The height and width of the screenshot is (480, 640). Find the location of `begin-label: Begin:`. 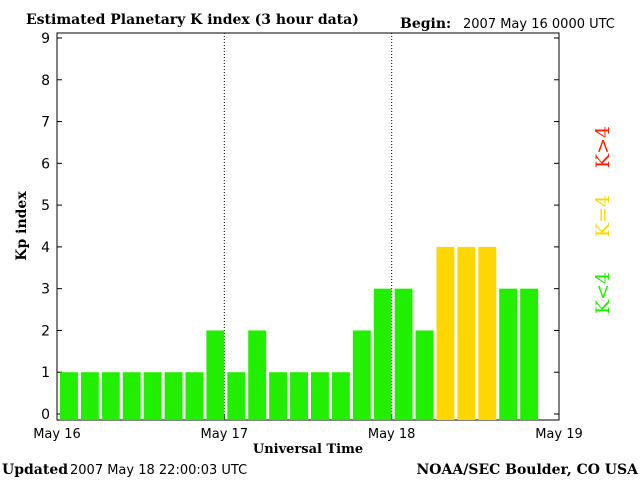

begin-label: Begin: is located at coordinates (425, 24).